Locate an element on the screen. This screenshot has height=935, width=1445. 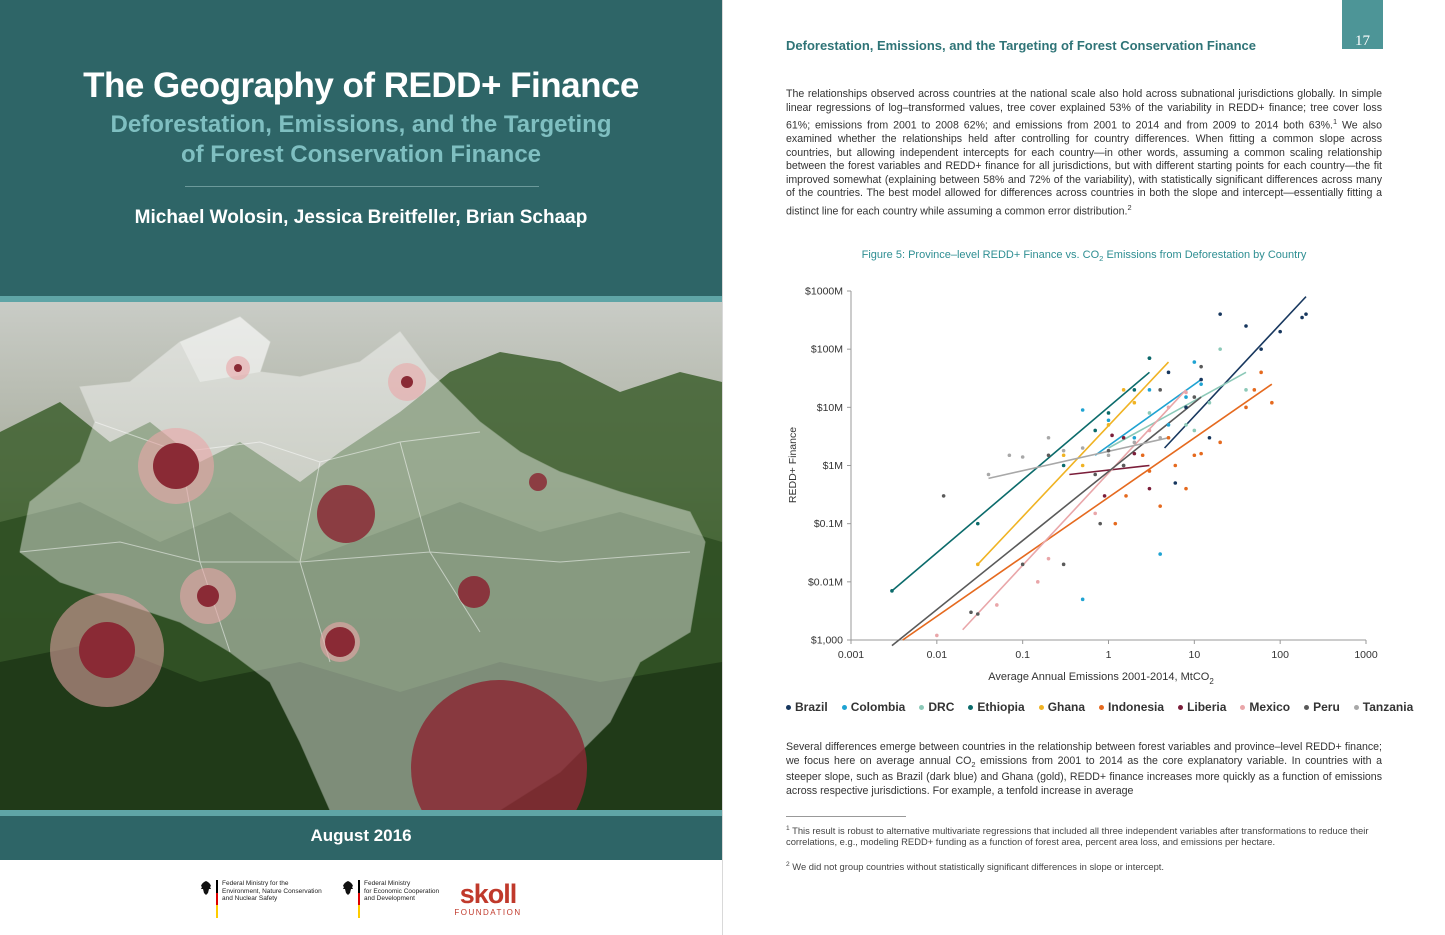
cover-subtitle-line2: of Forest Conservation Finance is located at coordinates (361, 154).